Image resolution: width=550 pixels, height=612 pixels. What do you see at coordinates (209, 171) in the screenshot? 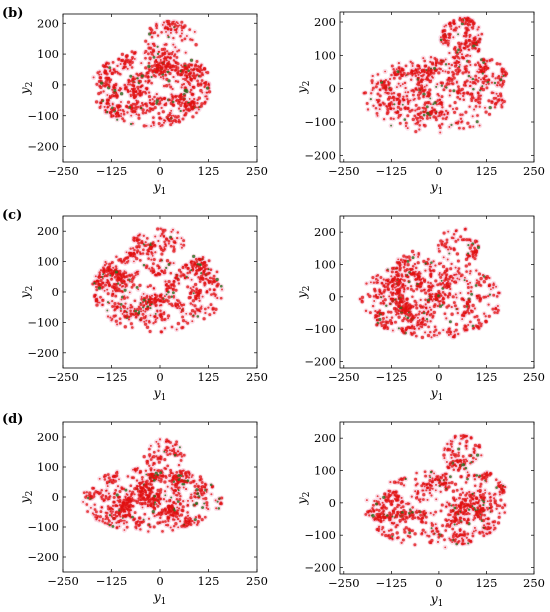
I see `x-tick-label: 125` at bounding box center [209, 171].